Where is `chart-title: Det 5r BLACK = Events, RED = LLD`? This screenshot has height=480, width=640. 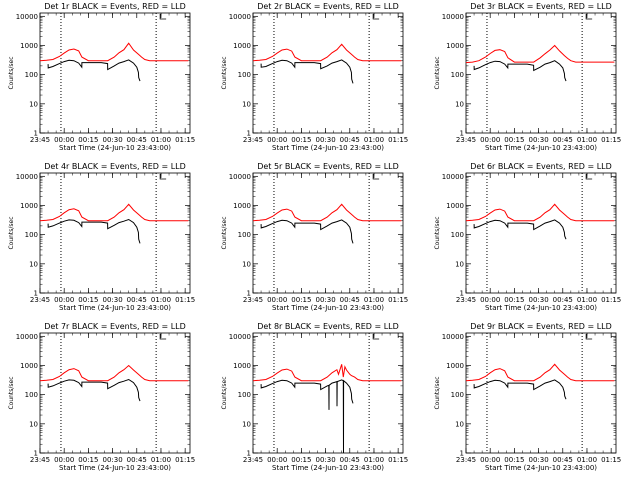
chart-title: Det 5r BLACK = Events, RED = LLD is located at coordinates (328, 166).